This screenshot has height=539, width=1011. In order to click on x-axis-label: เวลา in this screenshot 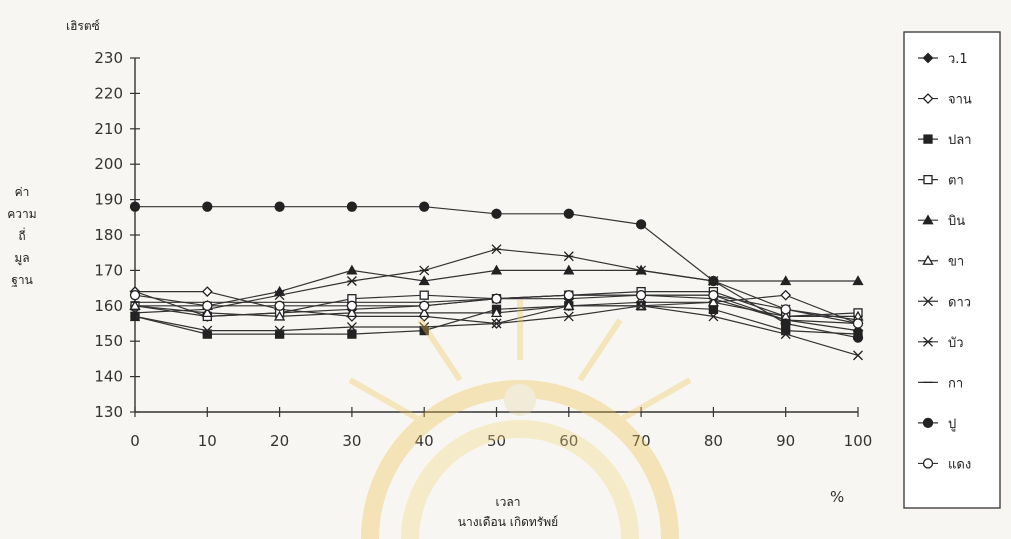, I will do `click(508, 502)`.